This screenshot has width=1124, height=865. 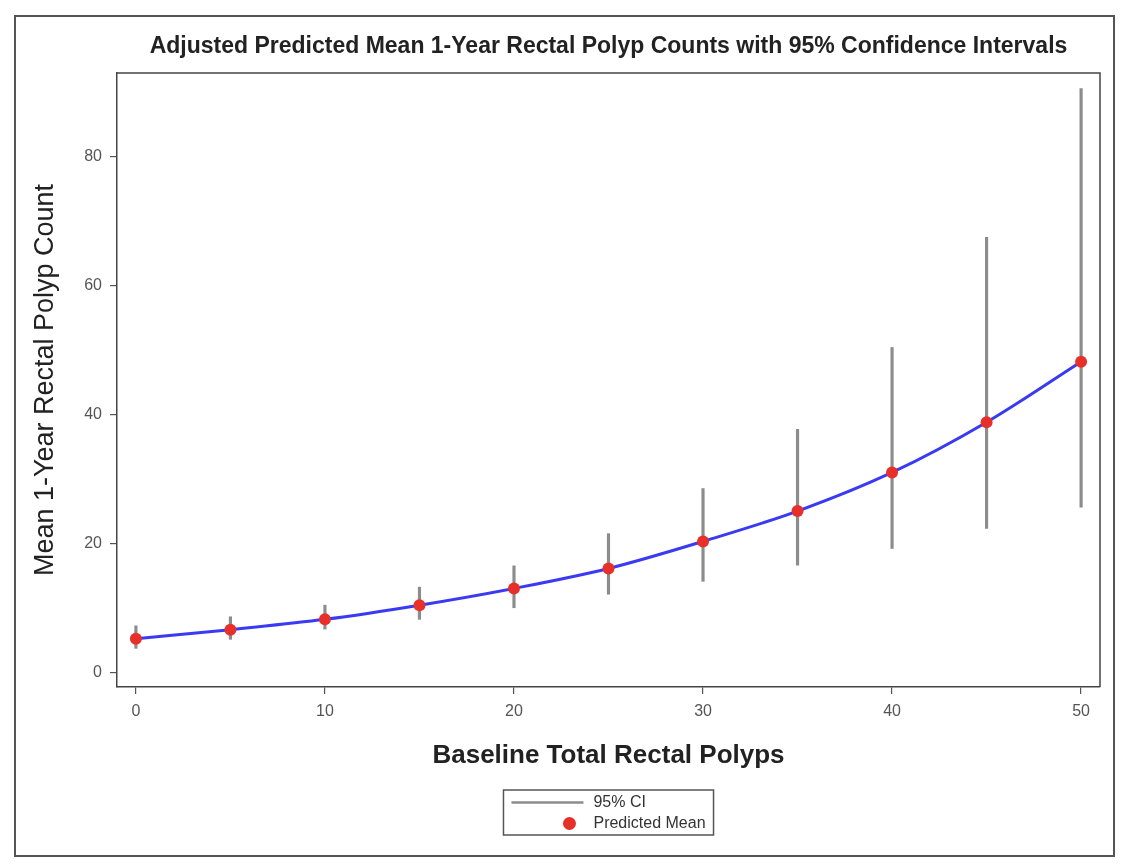 I want to click on x-tick-label: 10, so click(x=325, y=711).